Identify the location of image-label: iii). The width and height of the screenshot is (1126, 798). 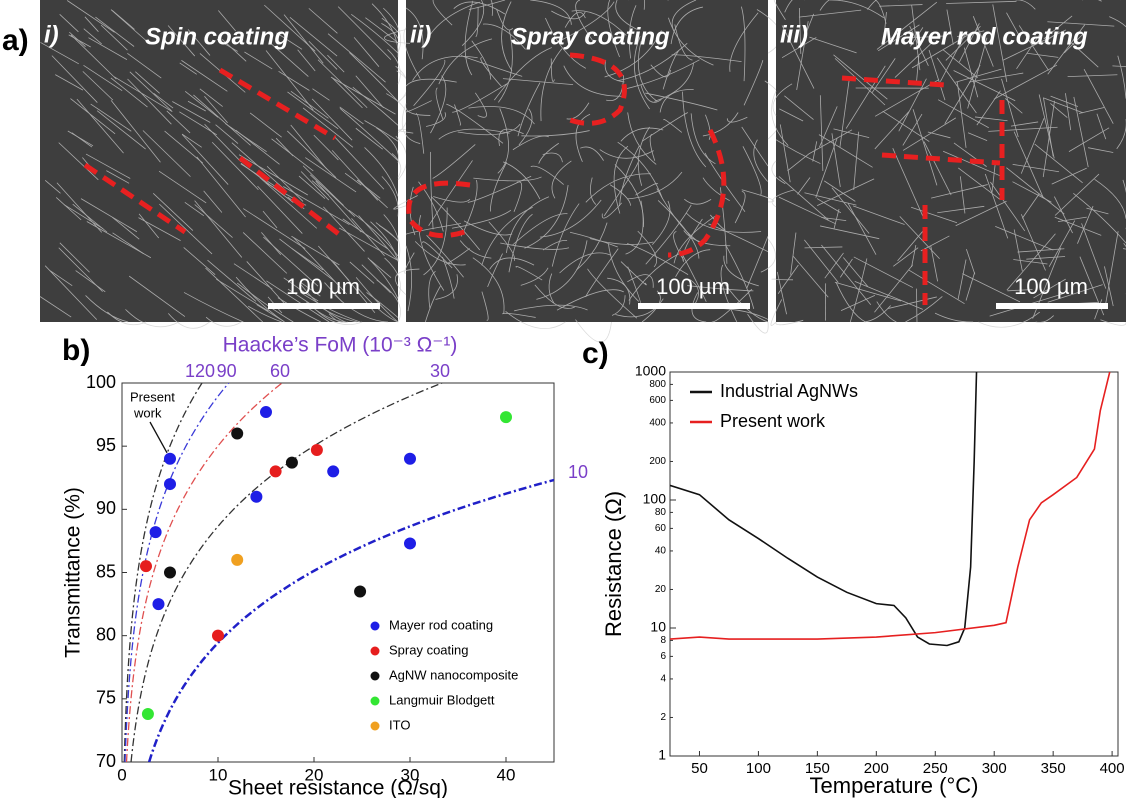
(794, 34).